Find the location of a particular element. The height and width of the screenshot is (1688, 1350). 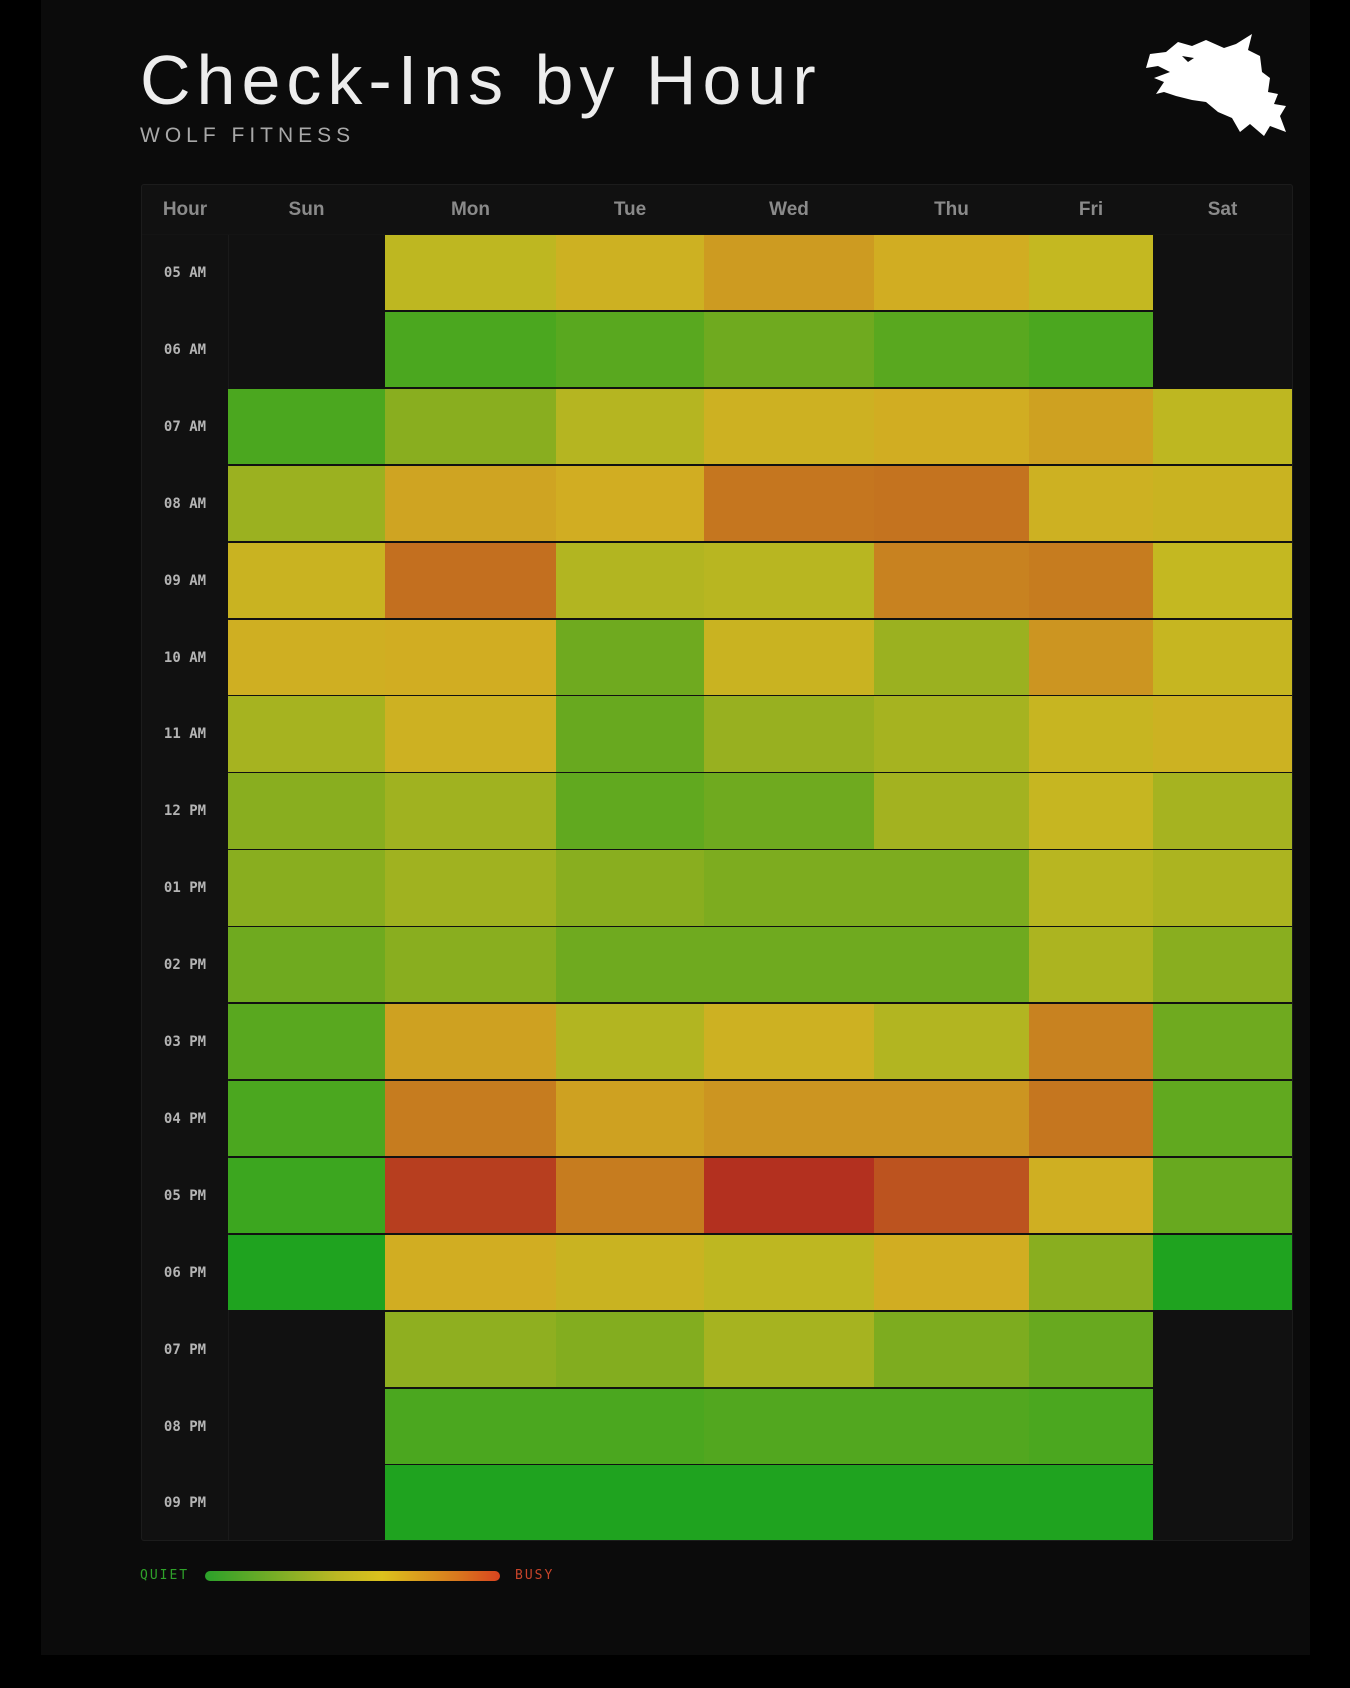

row-label: 10 AM is located at coordinates (185, 657).